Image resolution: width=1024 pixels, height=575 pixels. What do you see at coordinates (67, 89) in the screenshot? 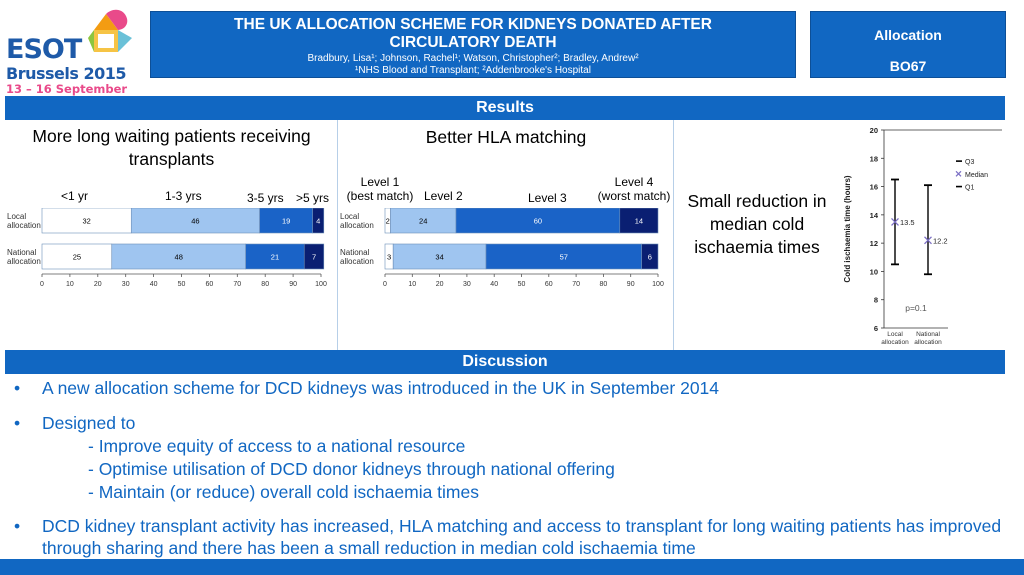
I see `logo-dates: 13 – 16 September` at bounding box center [67, 89].